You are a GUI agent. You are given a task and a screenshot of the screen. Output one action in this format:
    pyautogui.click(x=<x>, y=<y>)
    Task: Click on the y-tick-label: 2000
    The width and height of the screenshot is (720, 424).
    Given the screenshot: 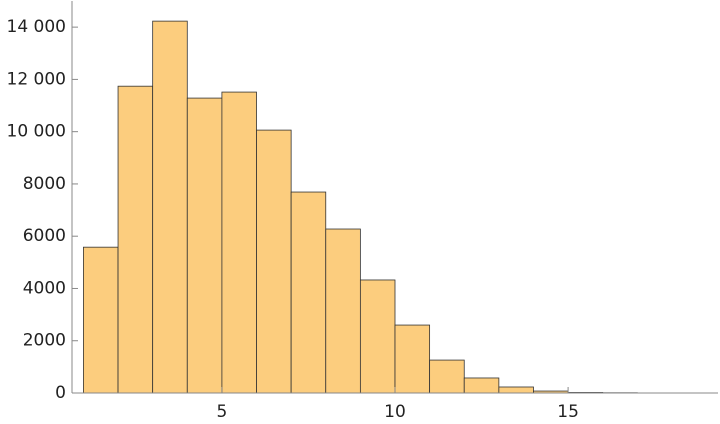 What is the action you would take?
    pyautogui.click(x=44, y=341)
    